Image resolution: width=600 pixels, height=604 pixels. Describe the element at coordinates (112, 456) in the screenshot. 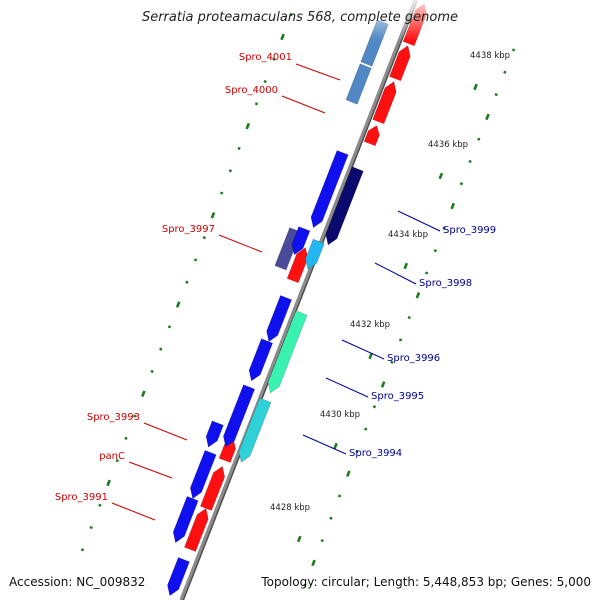

I see `gene-label: panC` at that location.